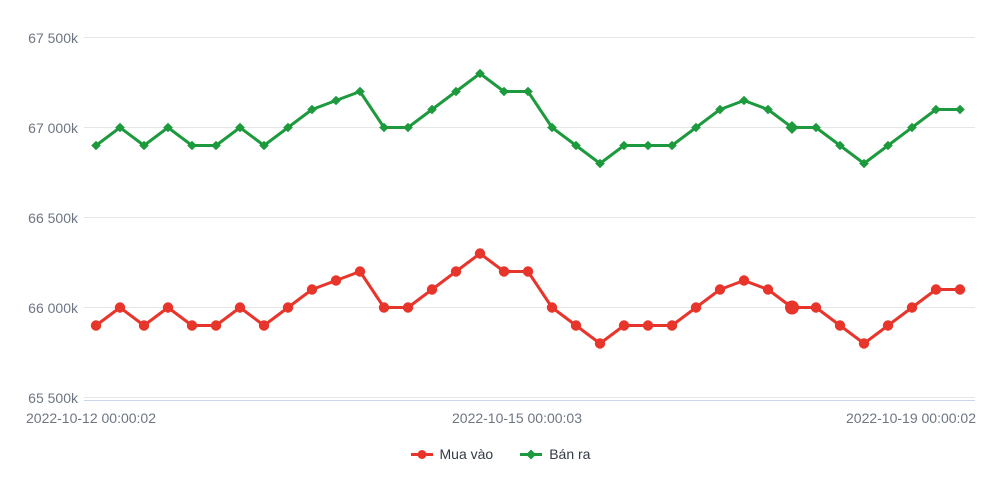 This screenshot has height=499, width=1000. I want to click on y-axis-label: 67 500k, so click(53, 37).